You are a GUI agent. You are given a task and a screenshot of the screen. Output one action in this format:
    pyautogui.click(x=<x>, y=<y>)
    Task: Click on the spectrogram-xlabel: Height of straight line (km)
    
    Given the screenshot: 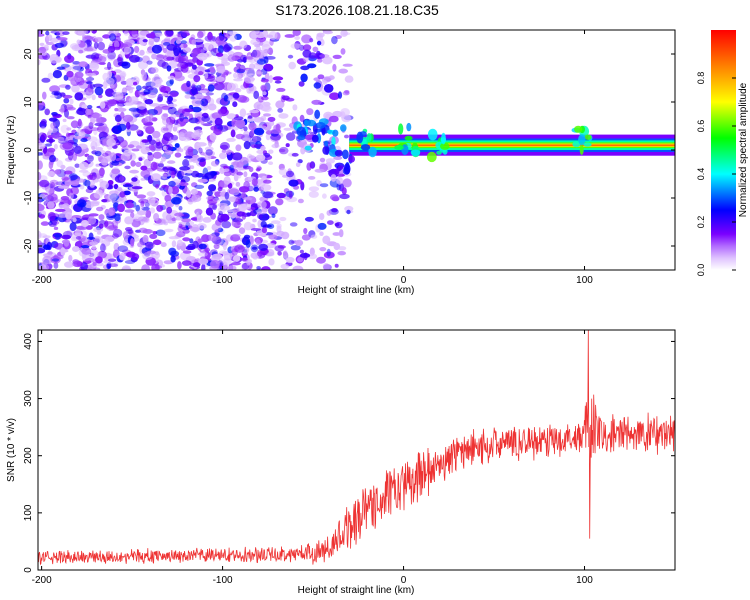 What is the action you would take?
    pyautogui.click(x=356, y=290)
    